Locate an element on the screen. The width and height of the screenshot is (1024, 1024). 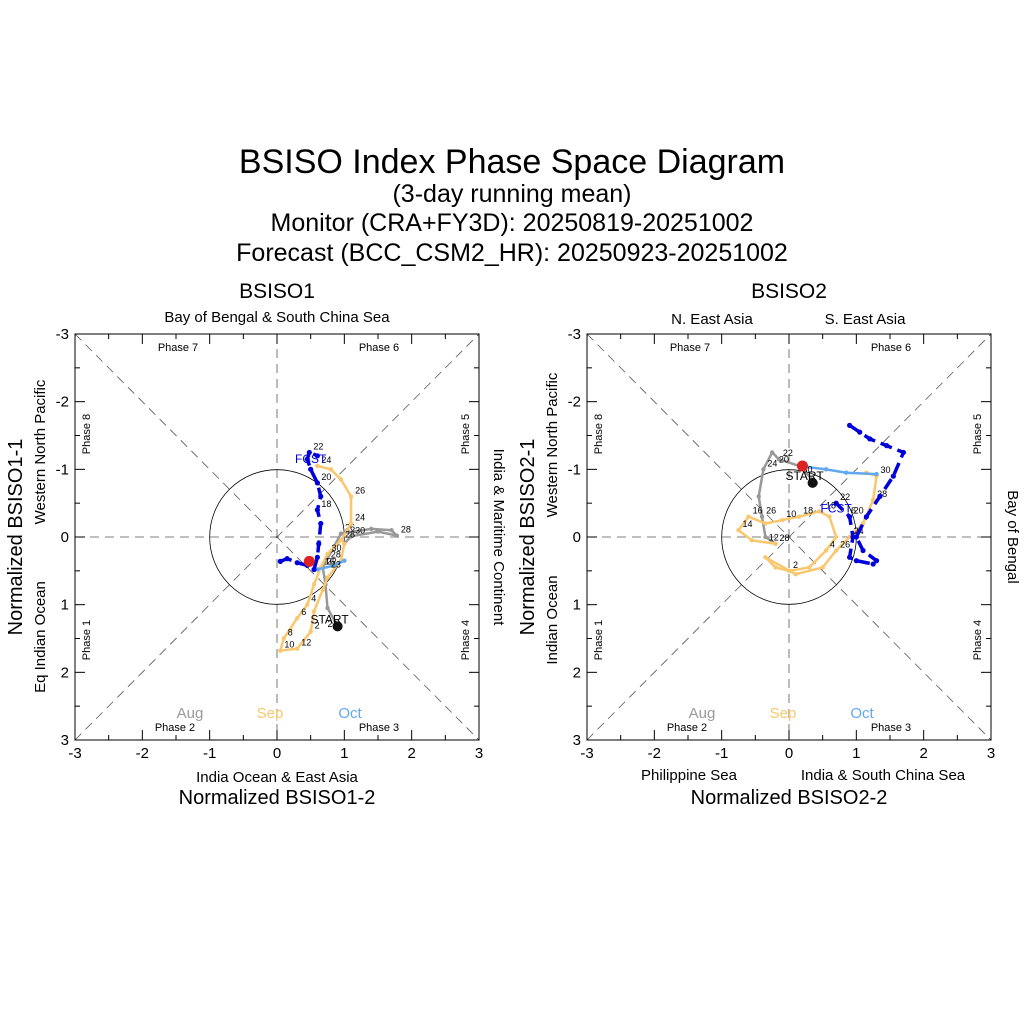
bsiso1-sep-day-label: 26 is located at coordinates (360, 490).